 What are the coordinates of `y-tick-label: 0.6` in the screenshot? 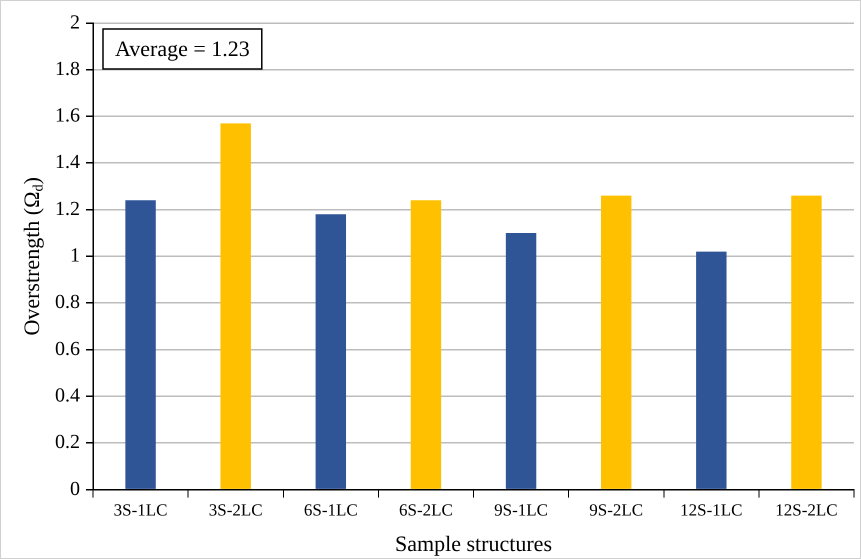 It's located at (67, 349).